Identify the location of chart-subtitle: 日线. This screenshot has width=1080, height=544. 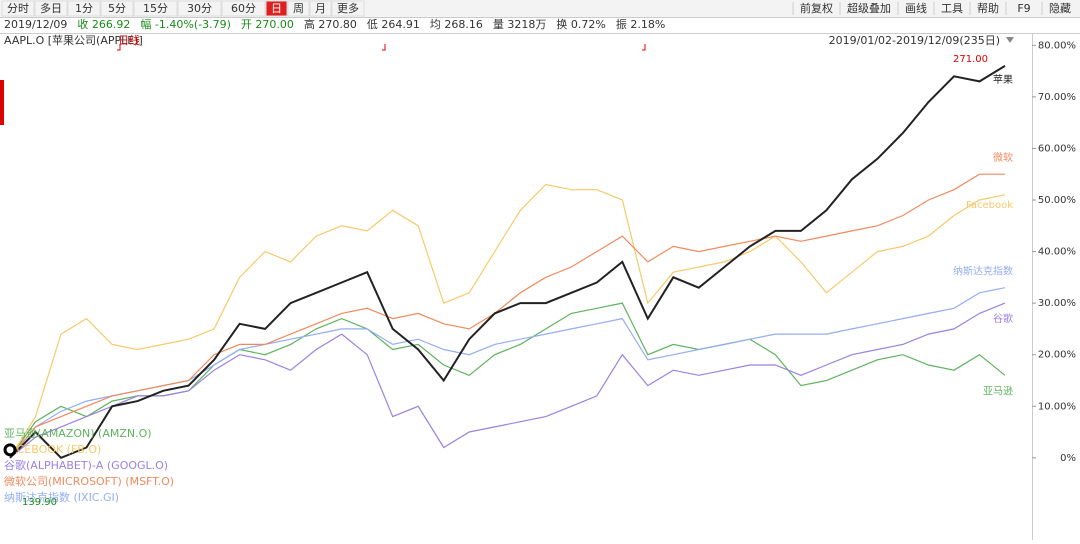
(129, 40).